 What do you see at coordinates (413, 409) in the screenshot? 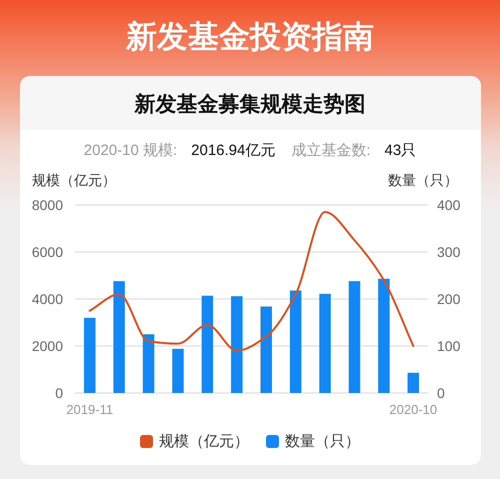
I see `x-tick-label: 2020-10` at bounding box center [413, 409].